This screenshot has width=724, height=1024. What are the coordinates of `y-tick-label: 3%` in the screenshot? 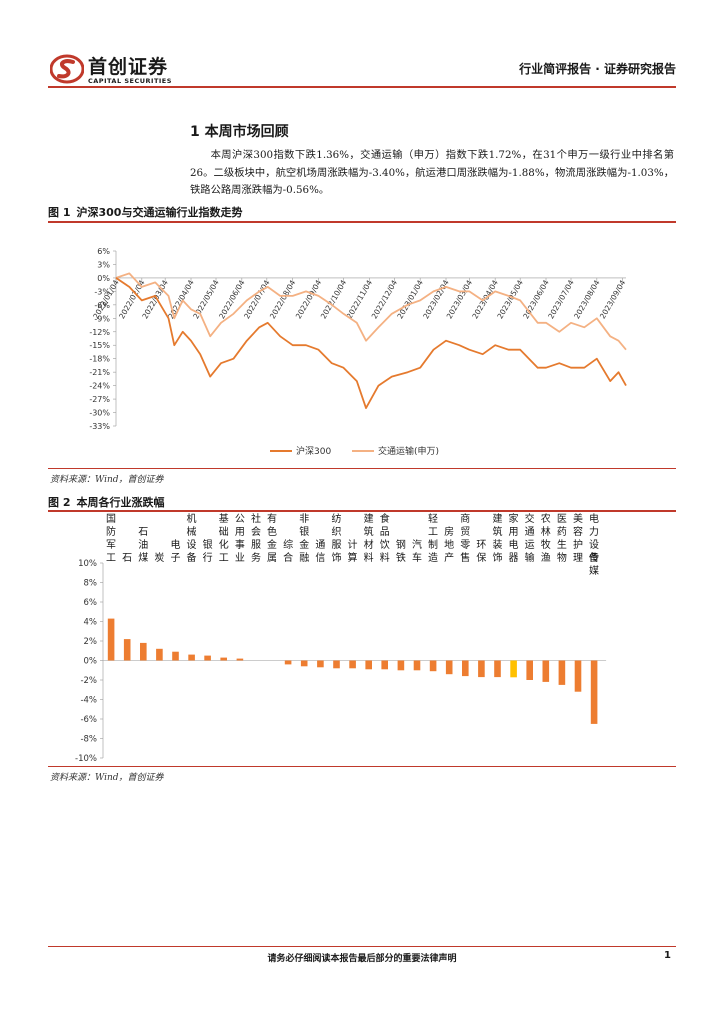 It's located at (103, 264).